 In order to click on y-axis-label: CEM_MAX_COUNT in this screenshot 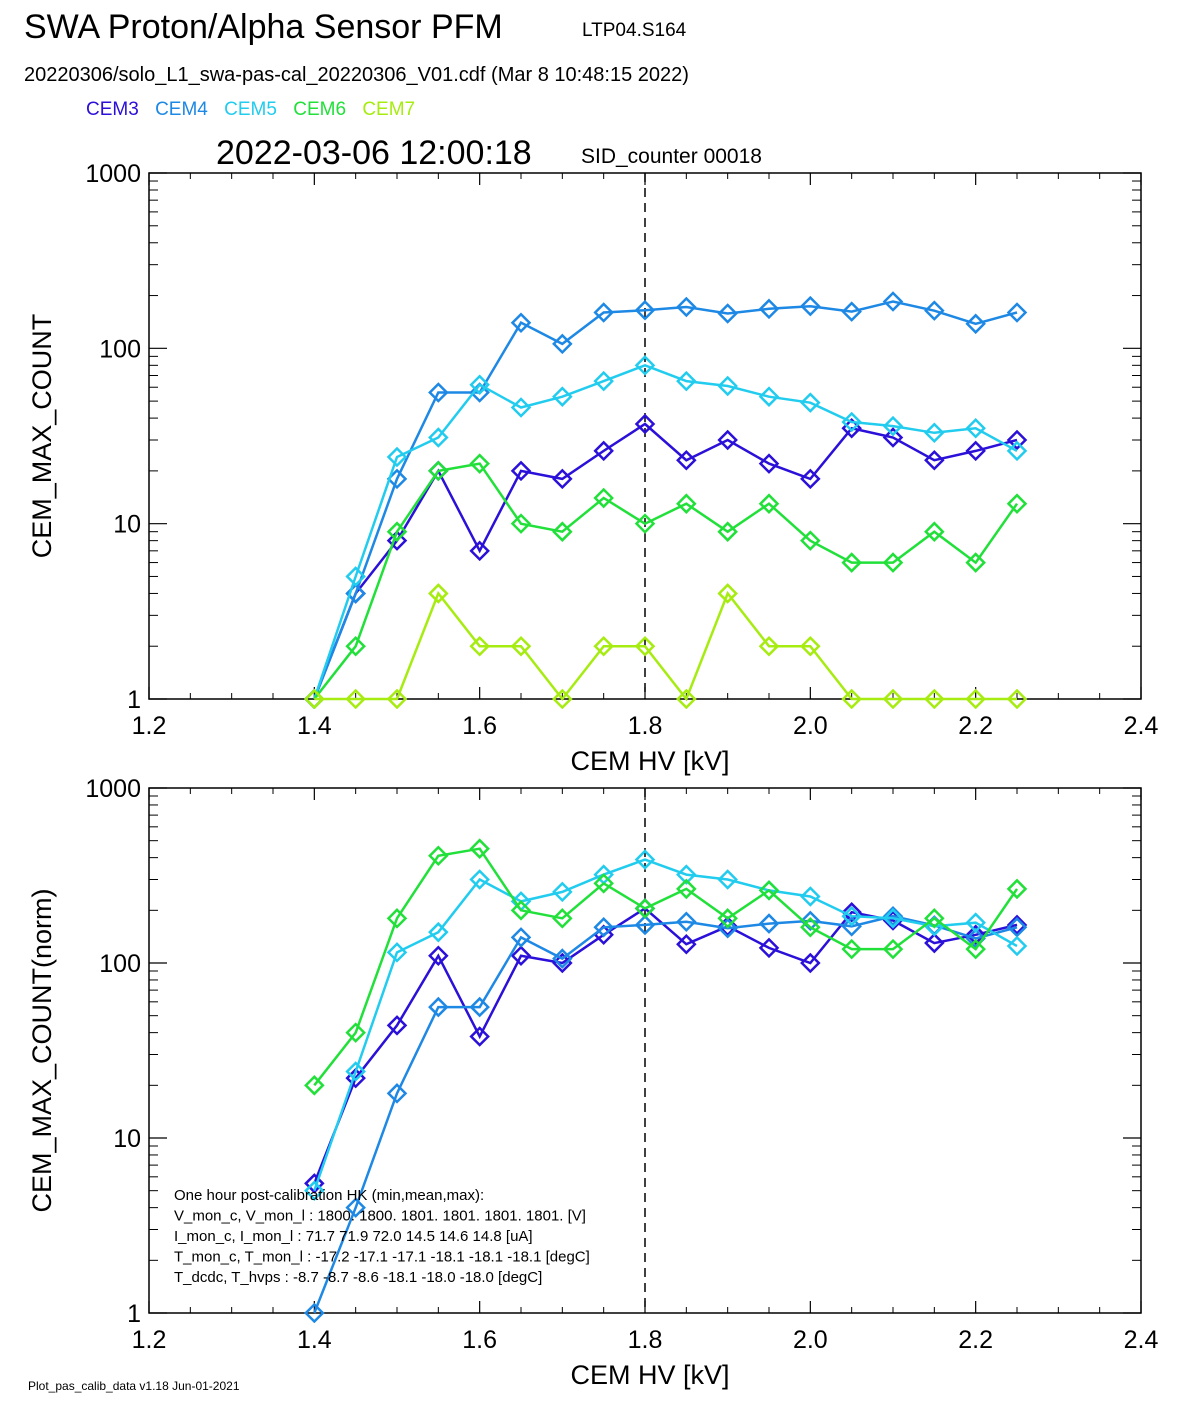, I will do `click(42, 436)`.